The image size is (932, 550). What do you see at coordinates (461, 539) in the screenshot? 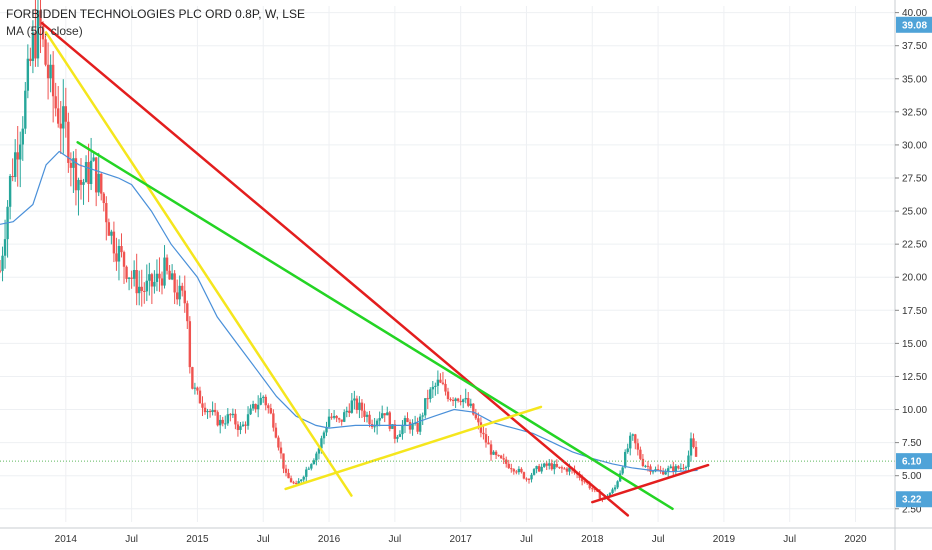
I see `x-tick-label: 2017` at bounding box center [461, 539].